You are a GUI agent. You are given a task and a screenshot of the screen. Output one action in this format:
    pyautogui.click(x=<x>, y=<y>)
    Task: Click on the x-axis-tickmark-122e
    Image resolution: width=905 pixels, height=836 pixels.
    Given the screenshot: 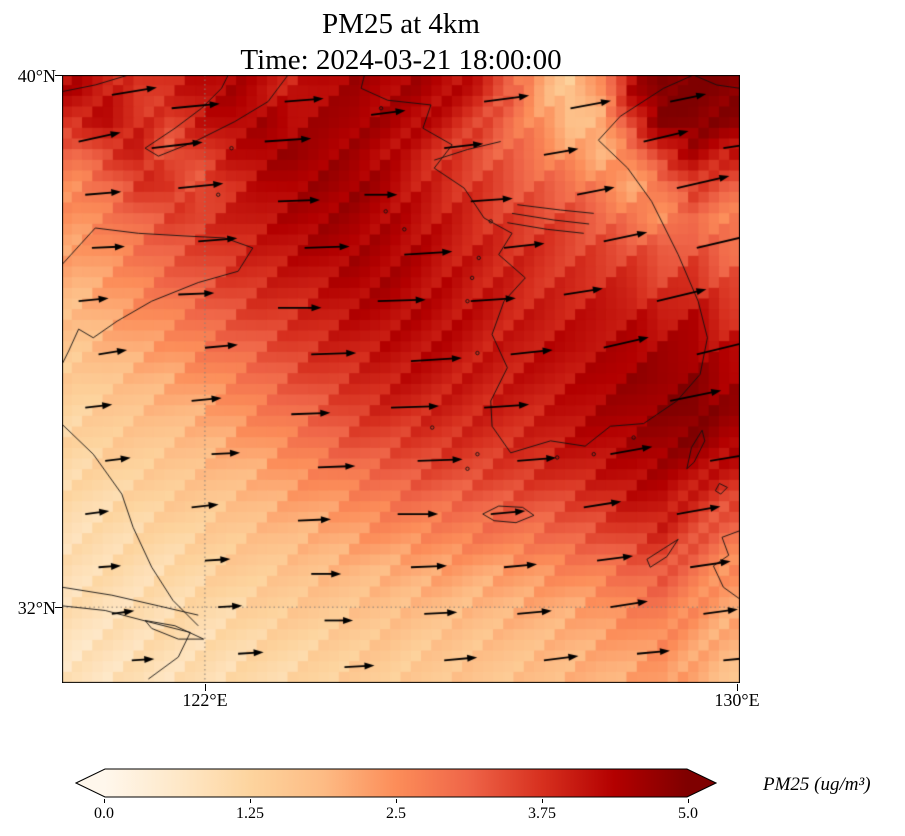 What is the action you would take?
    pyautogui.click(x=205, y=687)
    